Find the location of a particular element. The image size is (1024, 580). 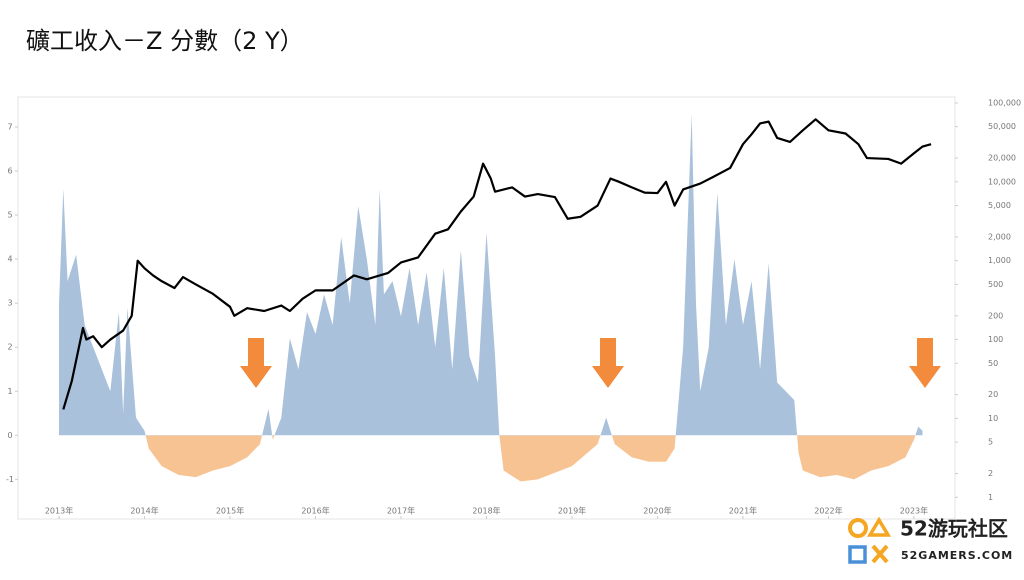

y2-tick-label: 100 is located at coordinates (995, 339).